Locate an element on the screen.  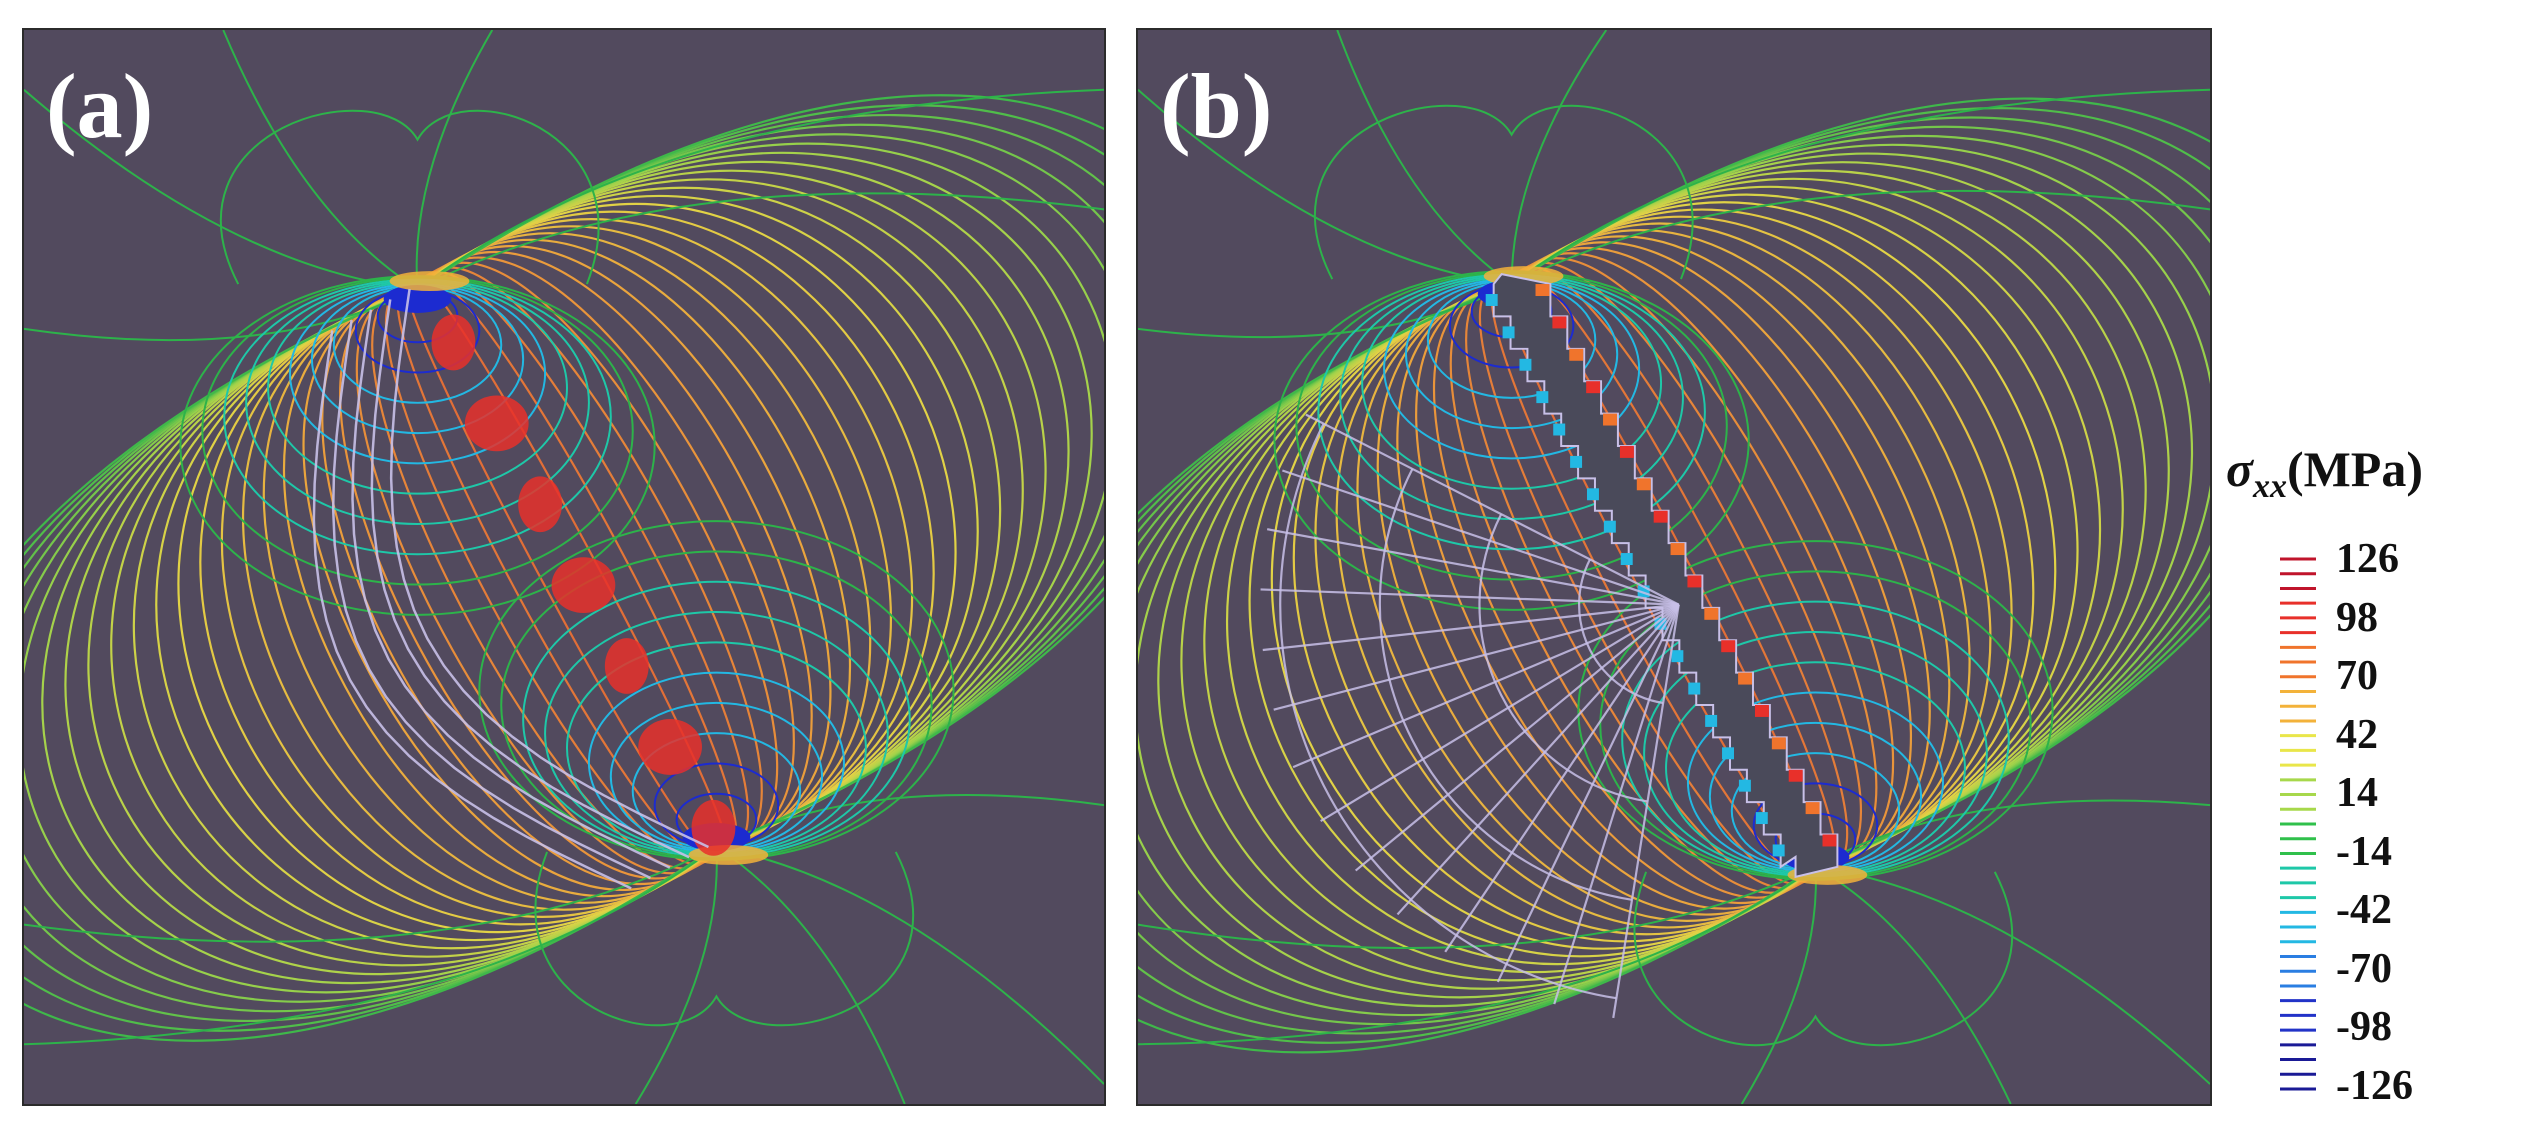
legend-tick-label: 14 is located at coordinates (2357, 793).